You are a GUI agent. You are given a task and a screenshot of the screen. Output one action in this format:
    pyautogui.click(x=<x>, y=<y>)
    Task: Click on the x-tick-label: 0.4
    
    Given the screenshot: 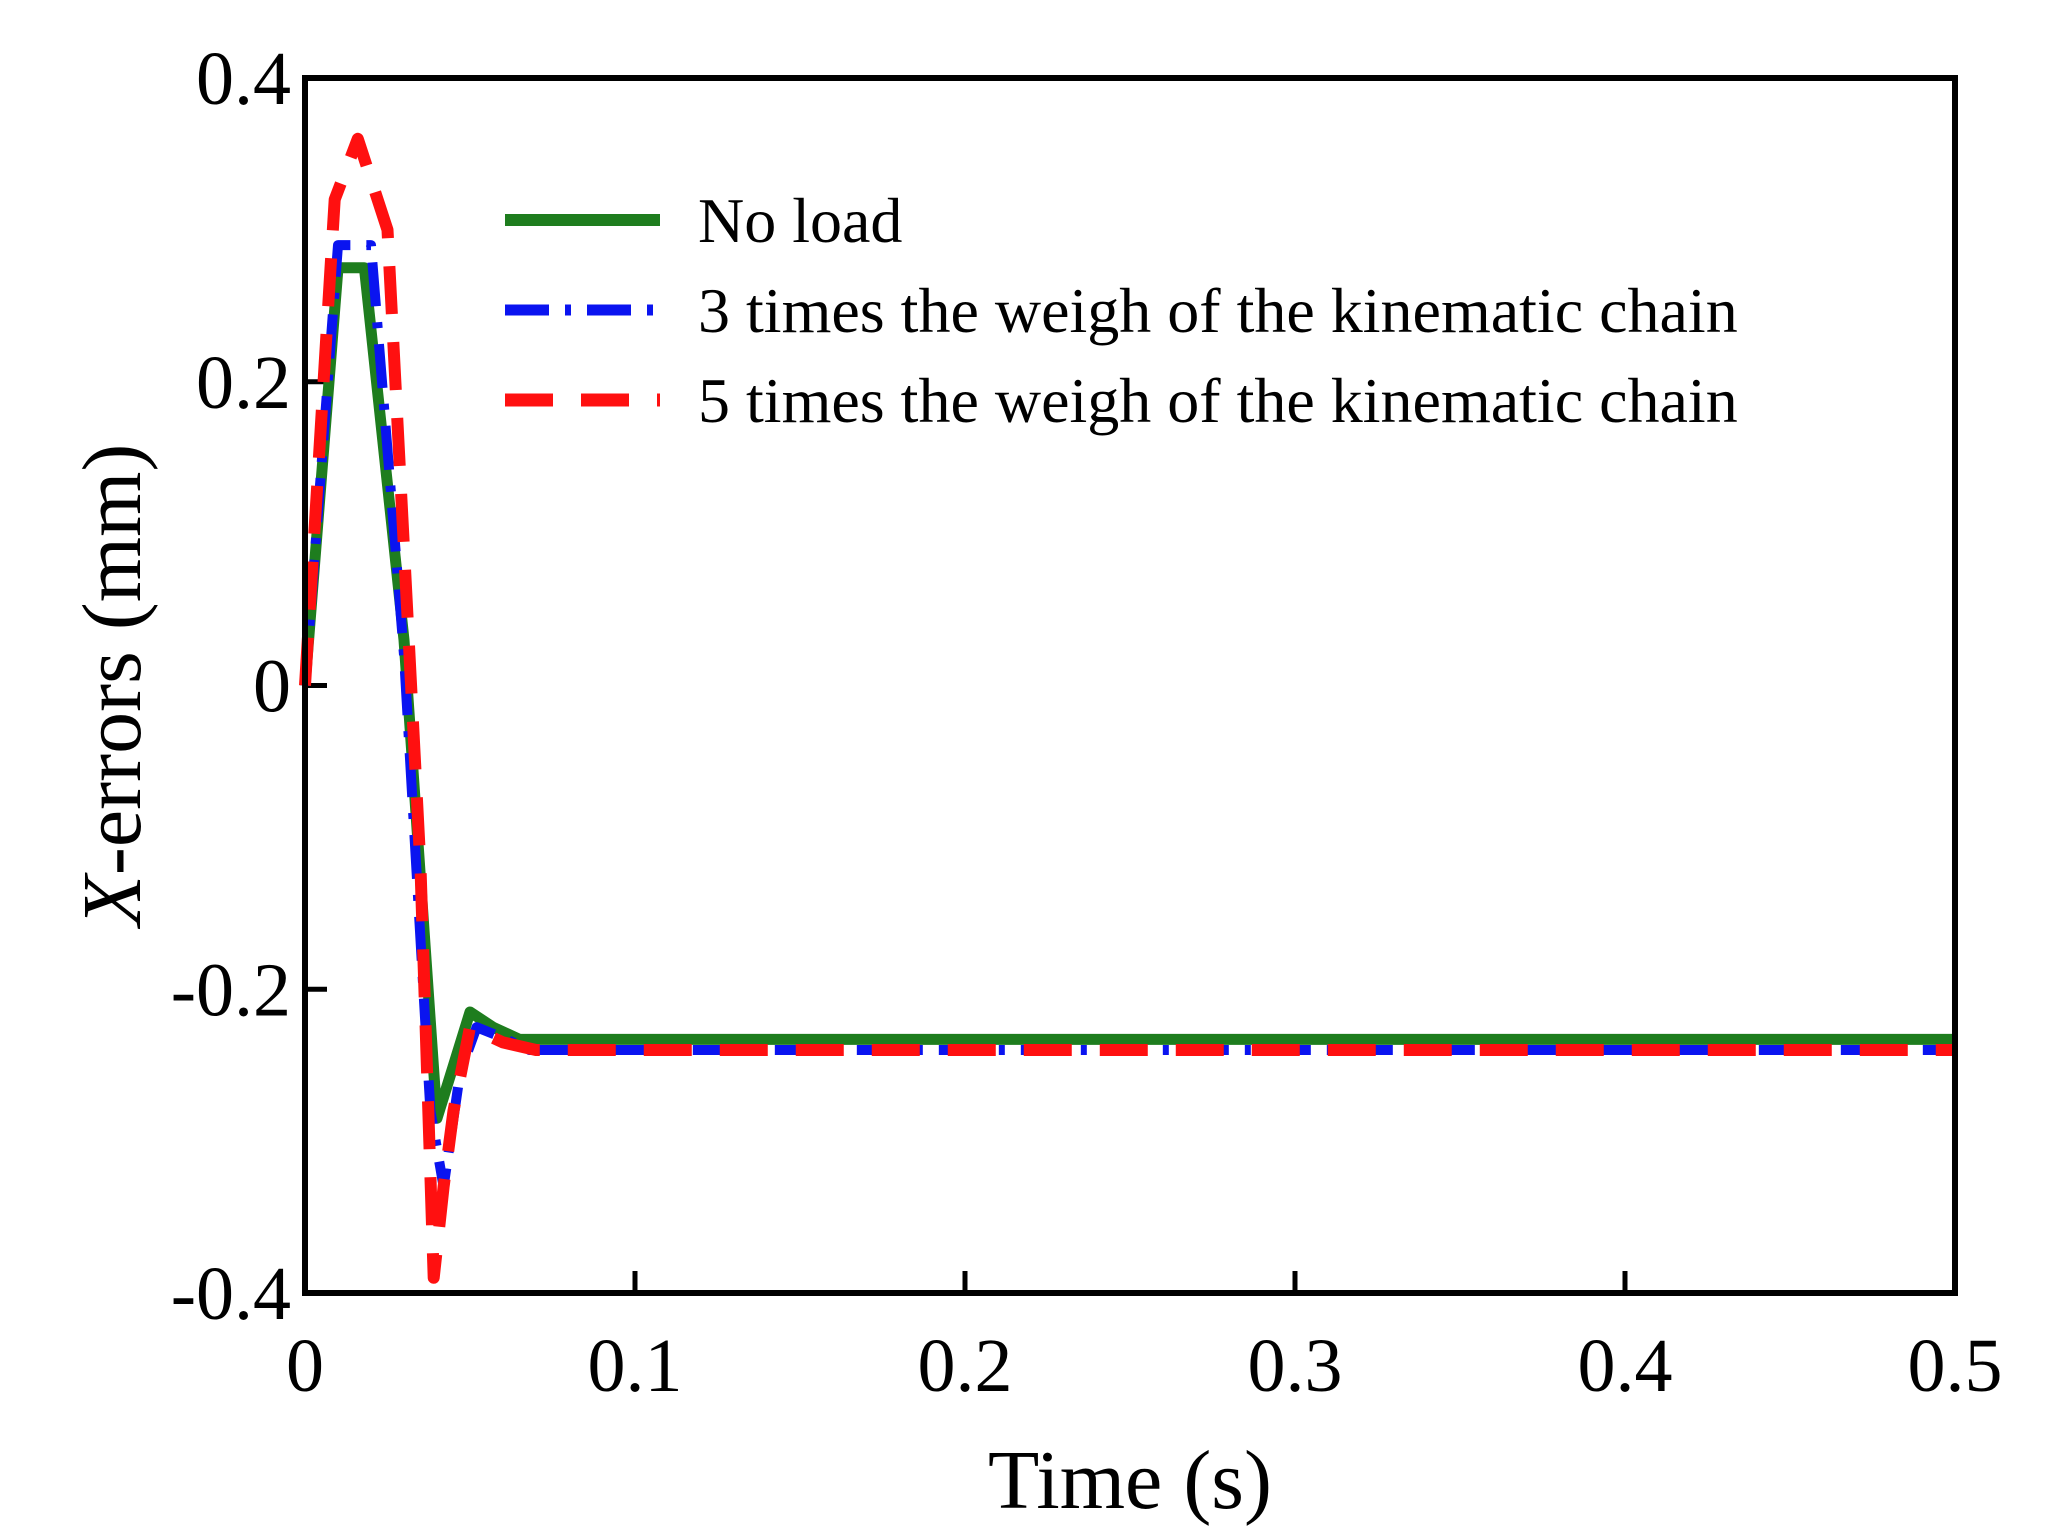 What is the action you would take?
    pyautogui.click(x=1625, y=1366)
    